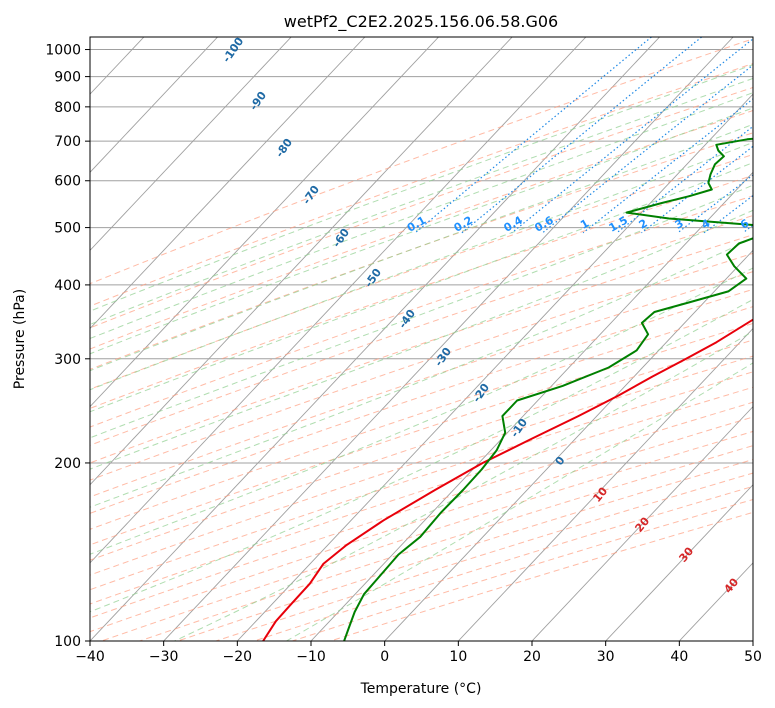  Describe the element at coordinates (532, 657) in the screenshot. I see `x-tick-label: 20` at that location.